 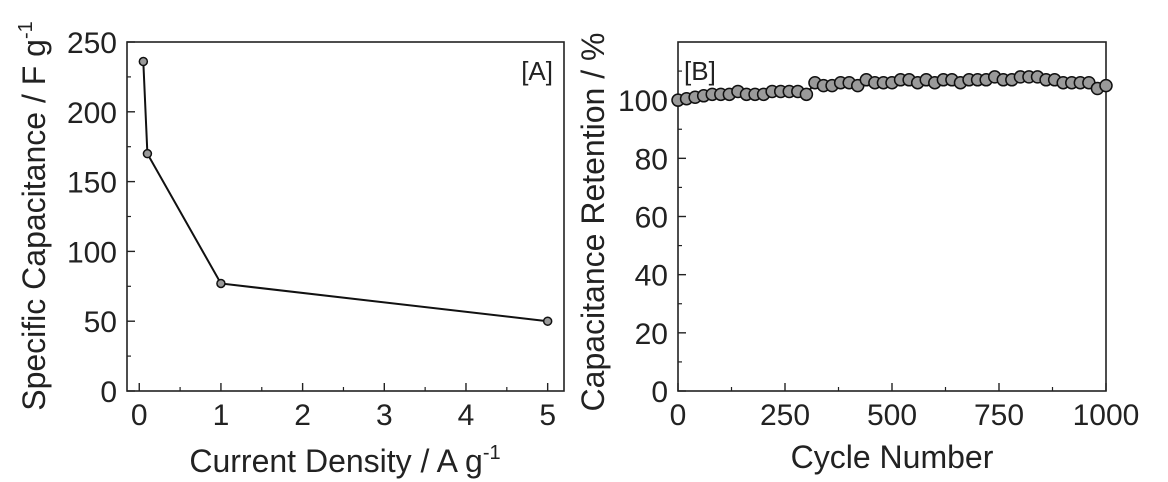 I want to click on panel-a-x-tick-label: 3, so click(x=384, y=415).